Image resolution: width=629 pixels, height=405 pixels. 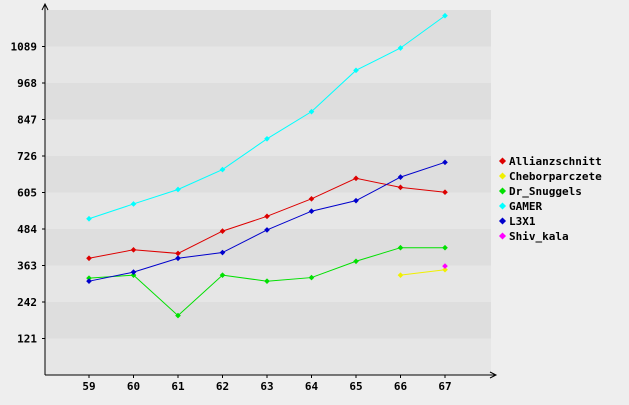 I want to click on x-tick-label: 67, so click(x=444, y=386).